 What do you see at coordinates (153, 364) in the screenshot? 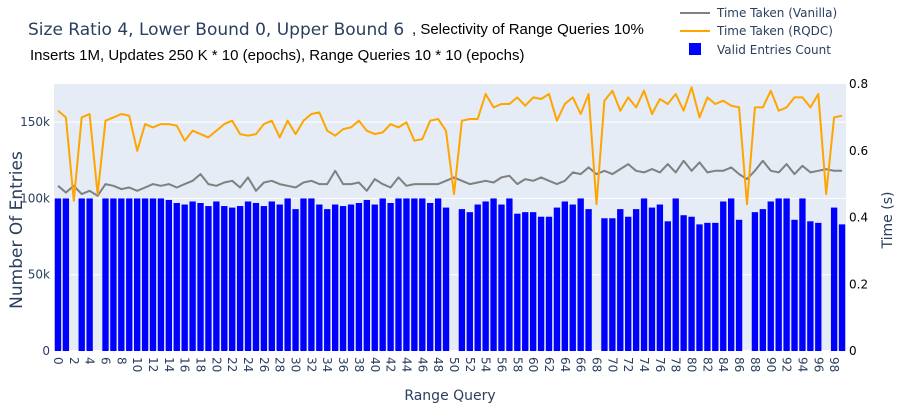
I see `x-tick-label: 12` at bounding box center [153, 364].